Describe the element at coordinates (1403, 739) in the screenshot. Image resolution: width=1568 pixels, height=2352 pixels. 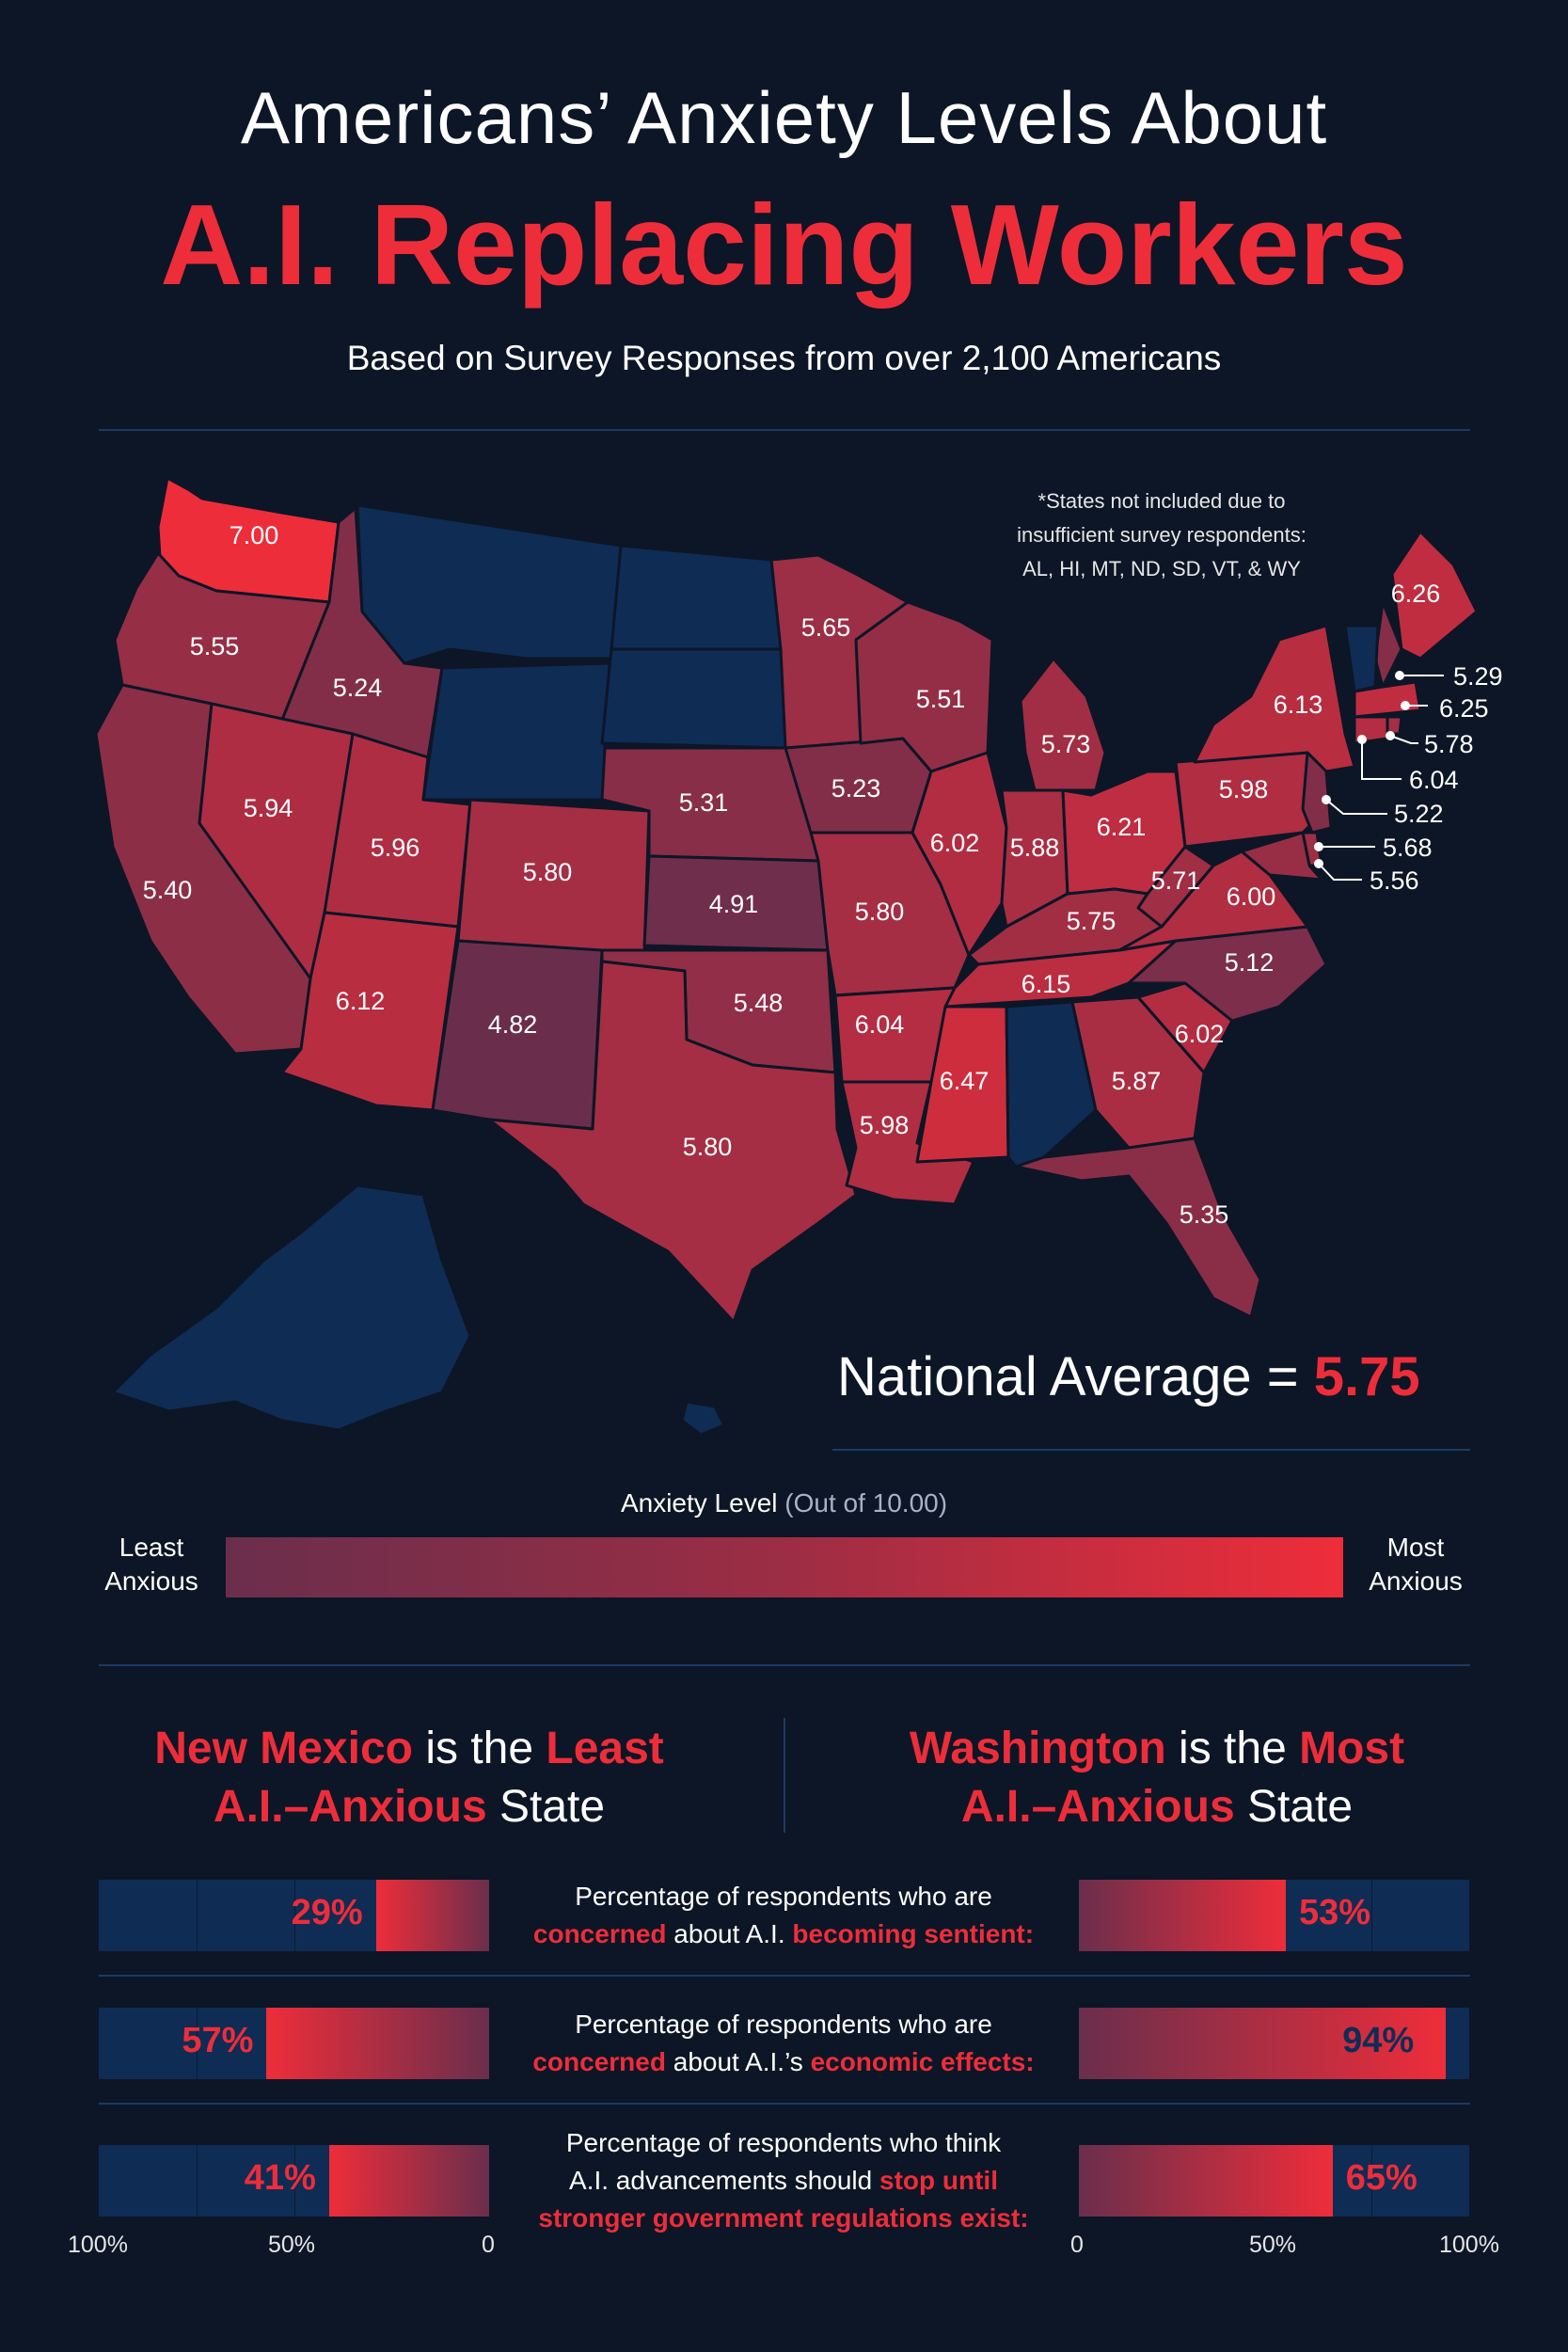
I see `callout-line-ri` at that location.